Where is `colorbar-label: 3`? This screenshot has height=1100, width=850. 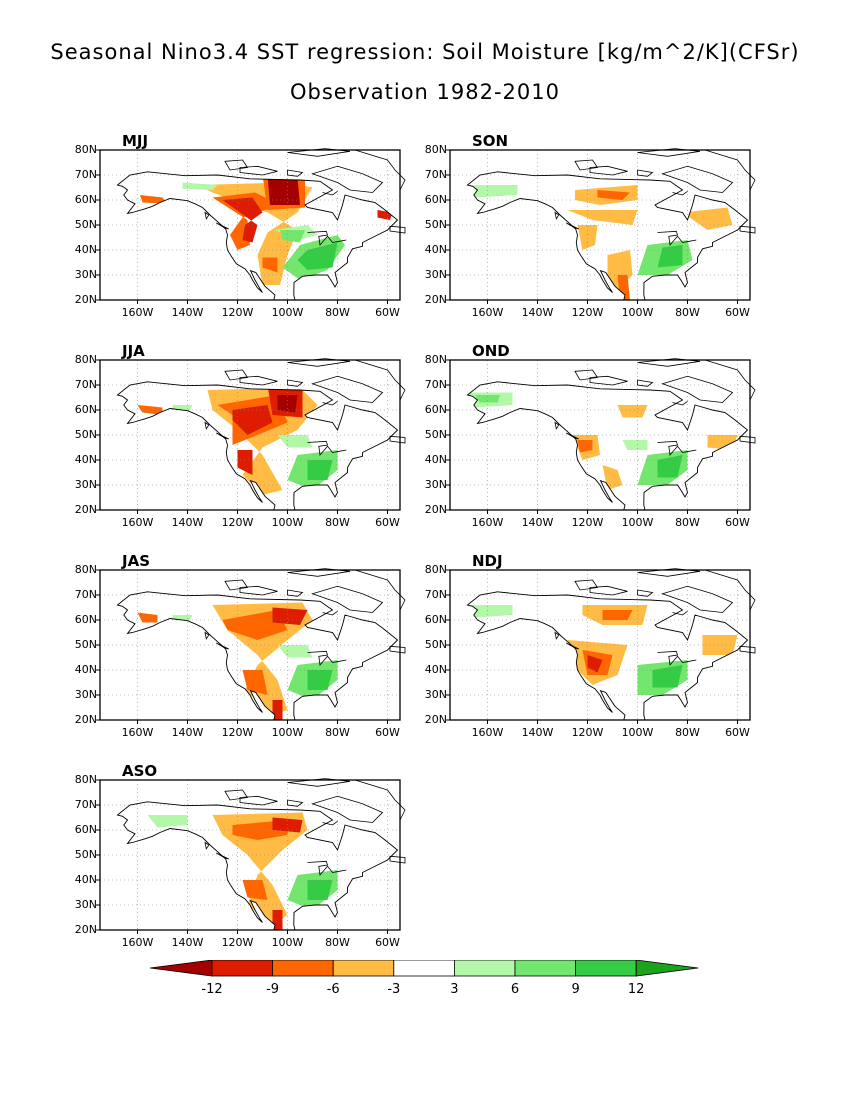 colorbar-label: 3 is located at coordinates (454, 989).